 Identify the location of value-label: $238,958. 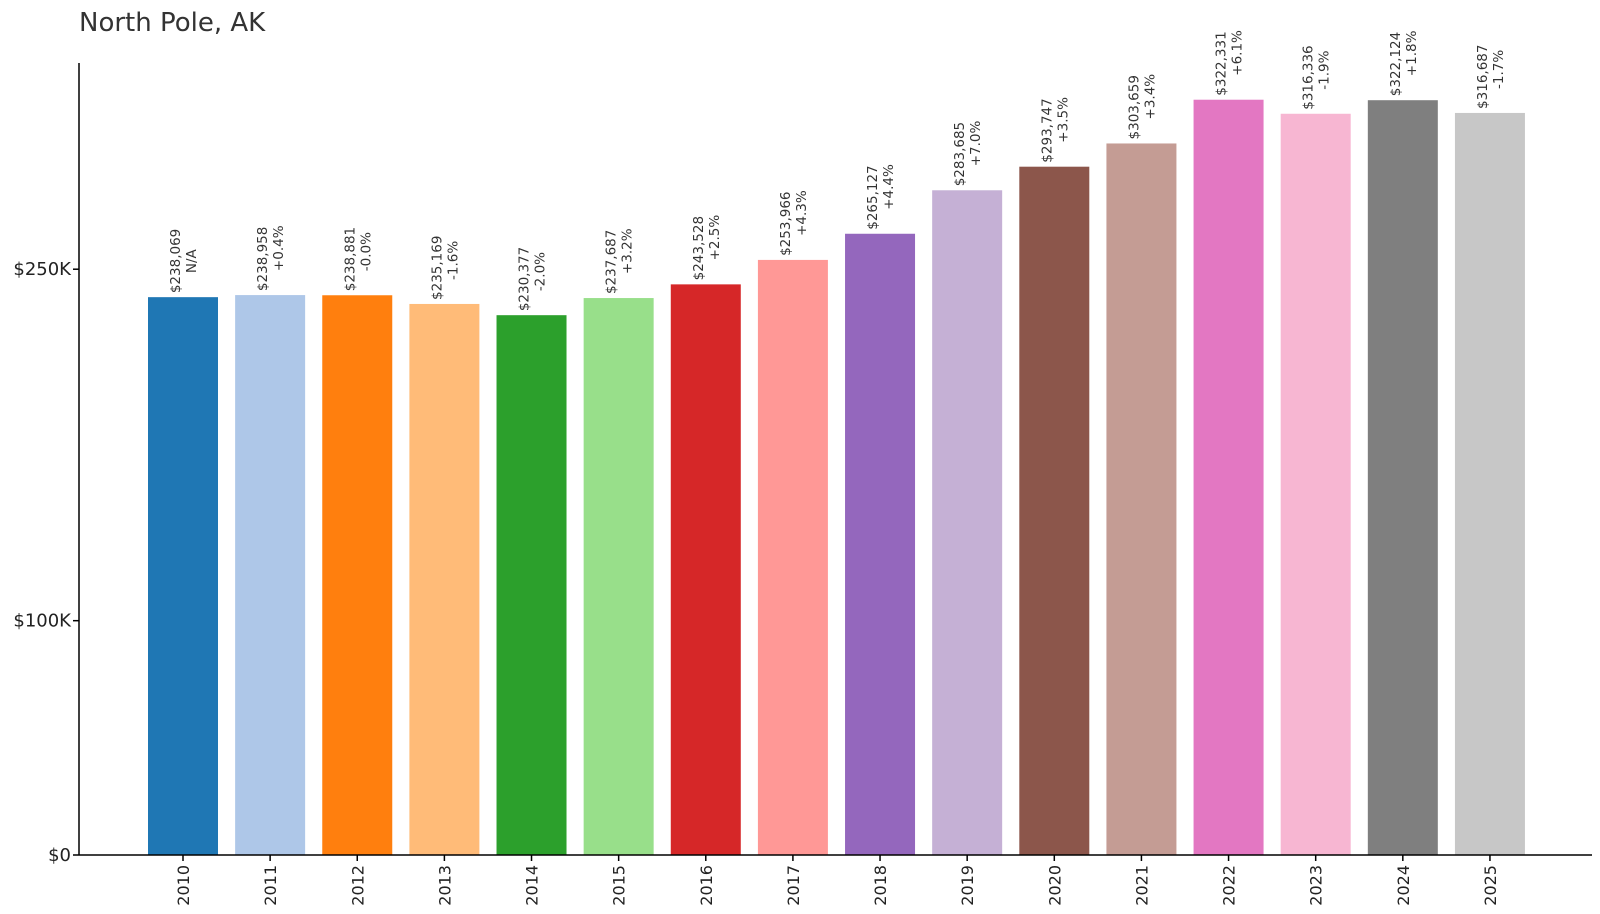
(263, 259).